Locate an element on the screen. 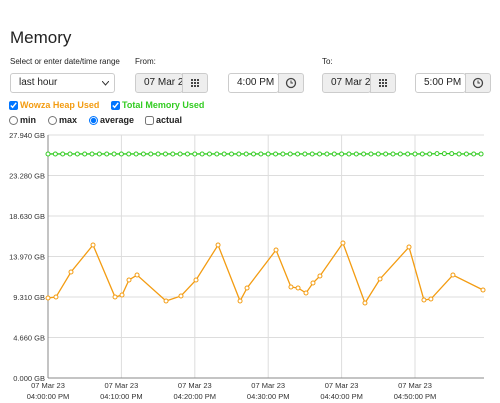 This screenshot has height=403, width=500. radio-option: min is located at coordinates (22, 120).